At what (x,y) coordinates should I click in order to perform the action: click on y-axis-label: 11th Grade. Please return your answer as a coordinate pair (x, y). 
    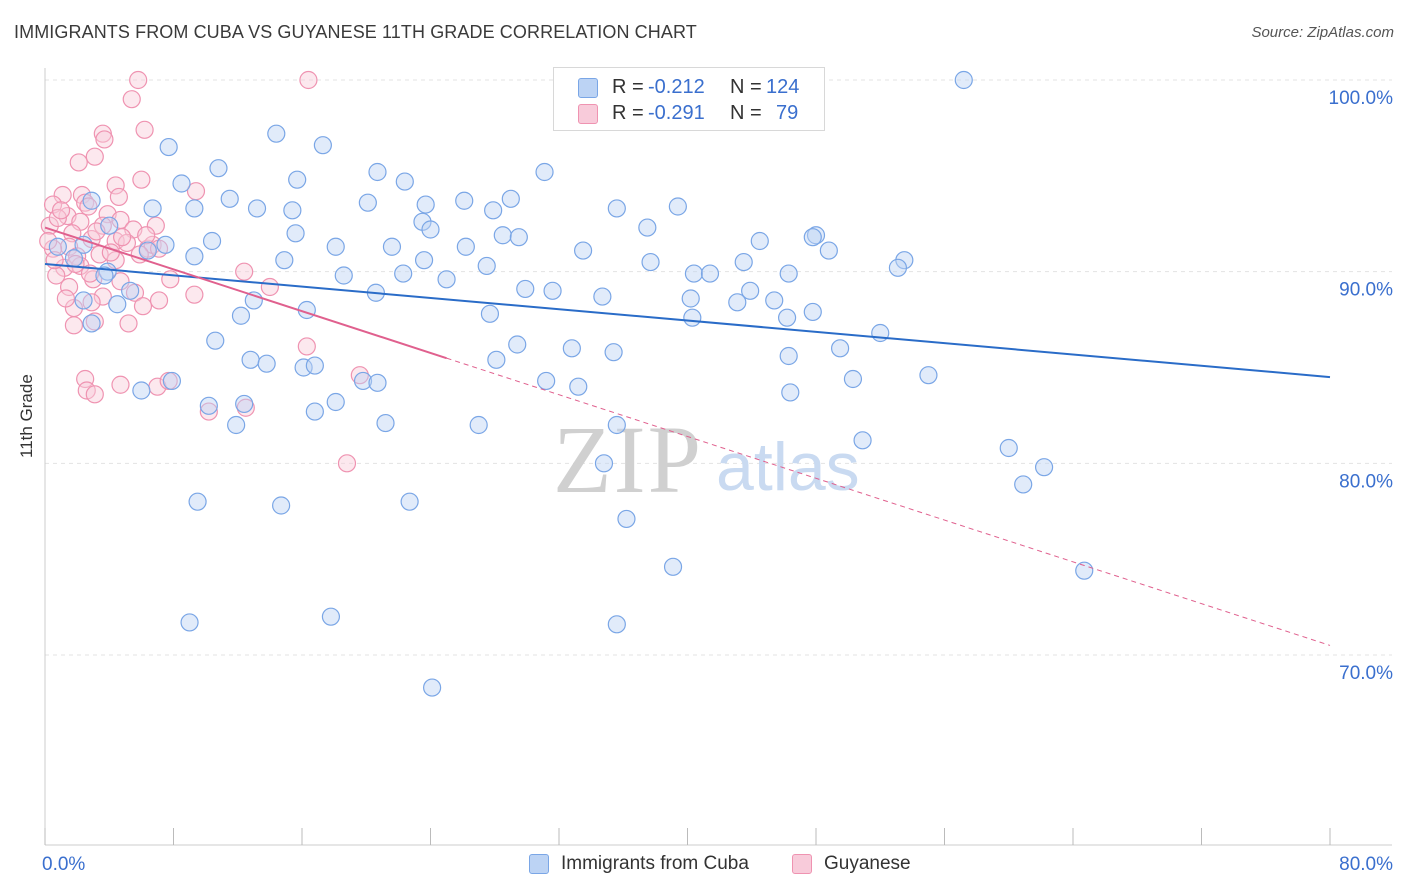
    Looking at the image, I should click on (26, 416).